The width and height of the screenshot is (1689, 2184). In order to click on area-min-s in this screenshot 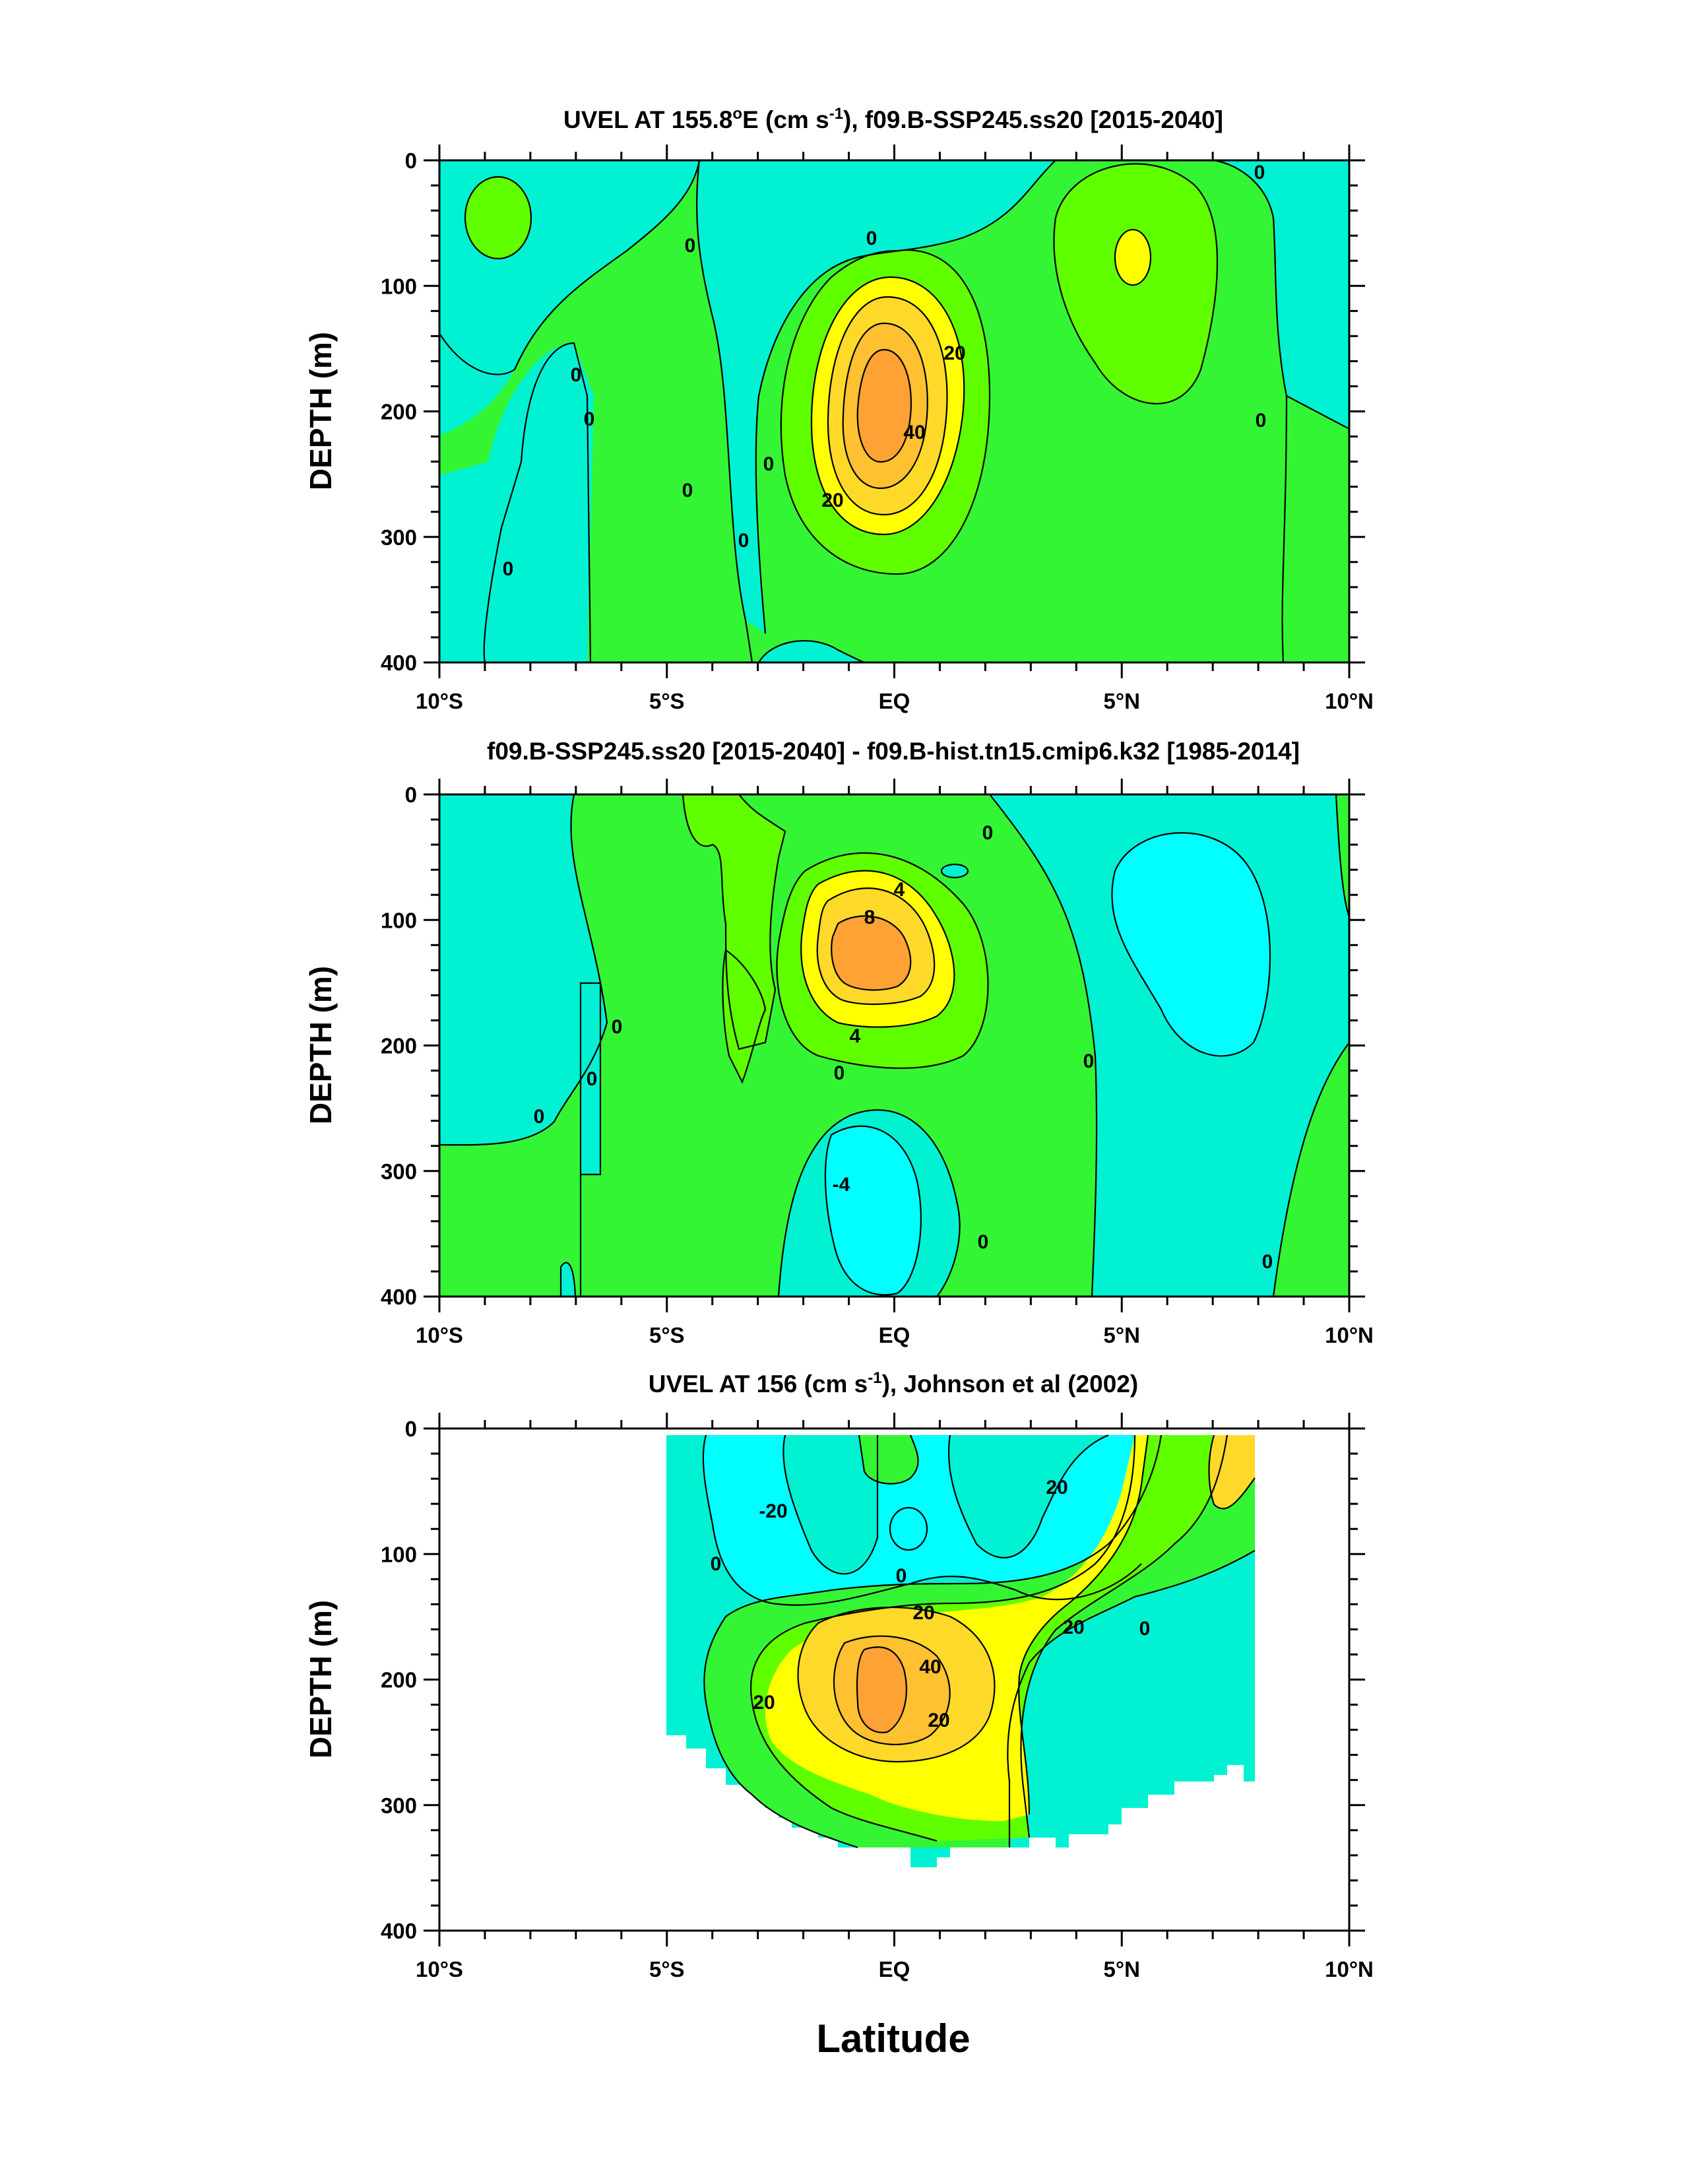, I will do `click(873, 1210)`.